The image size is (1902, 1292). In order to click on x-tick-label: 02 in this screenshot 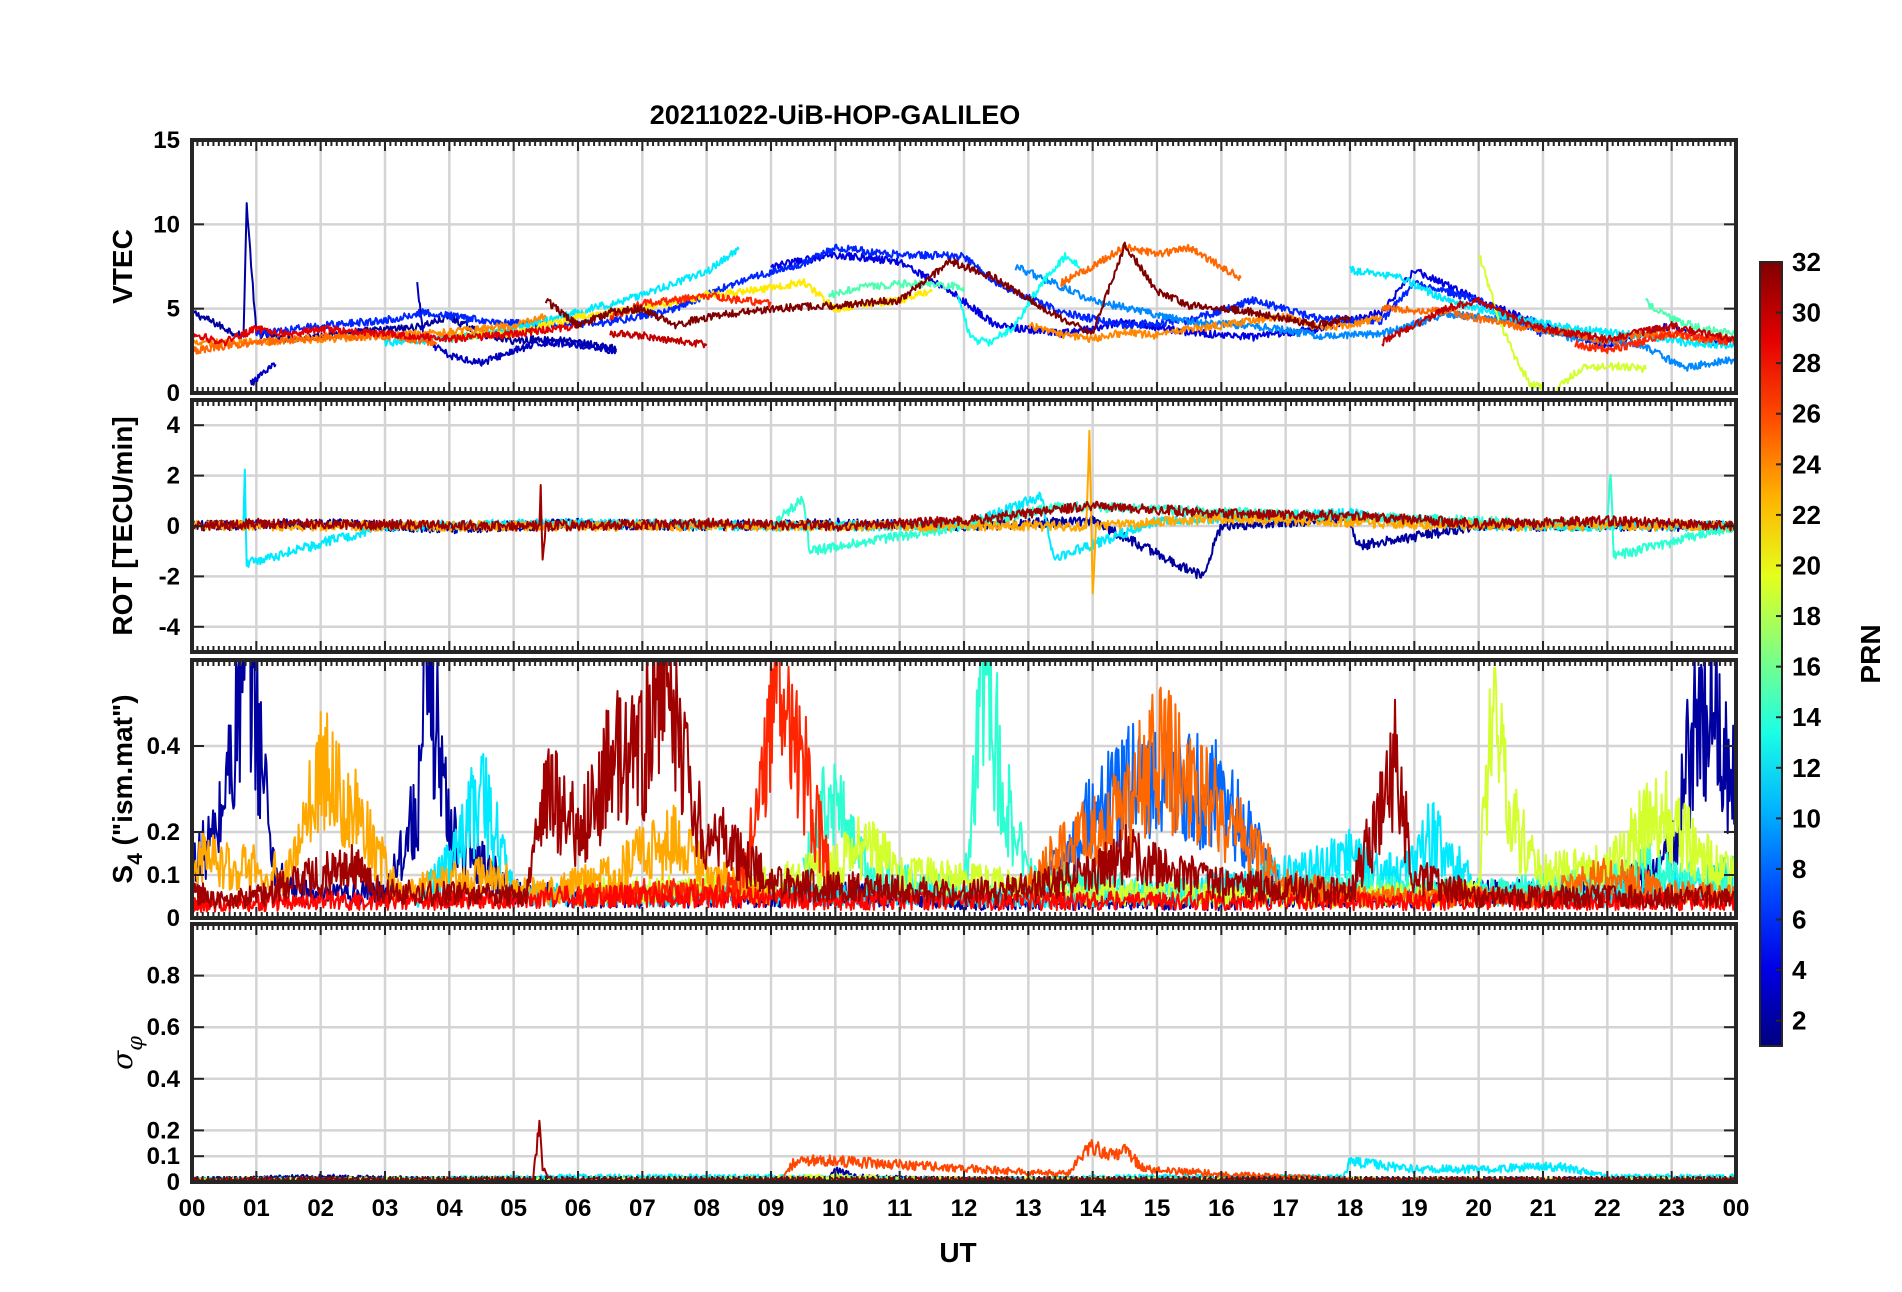, I will do `click(320, 1208)`.